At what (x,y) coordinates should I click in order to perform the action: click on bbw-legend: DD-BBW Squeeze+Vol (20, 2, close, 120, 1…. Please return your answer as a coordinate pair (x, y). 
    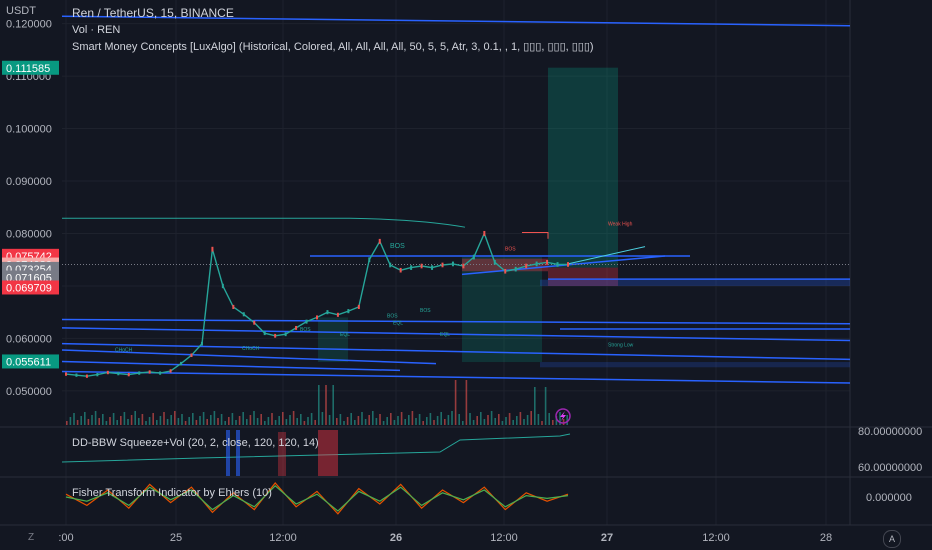
    Looking at the image, I should click on (195, 443).